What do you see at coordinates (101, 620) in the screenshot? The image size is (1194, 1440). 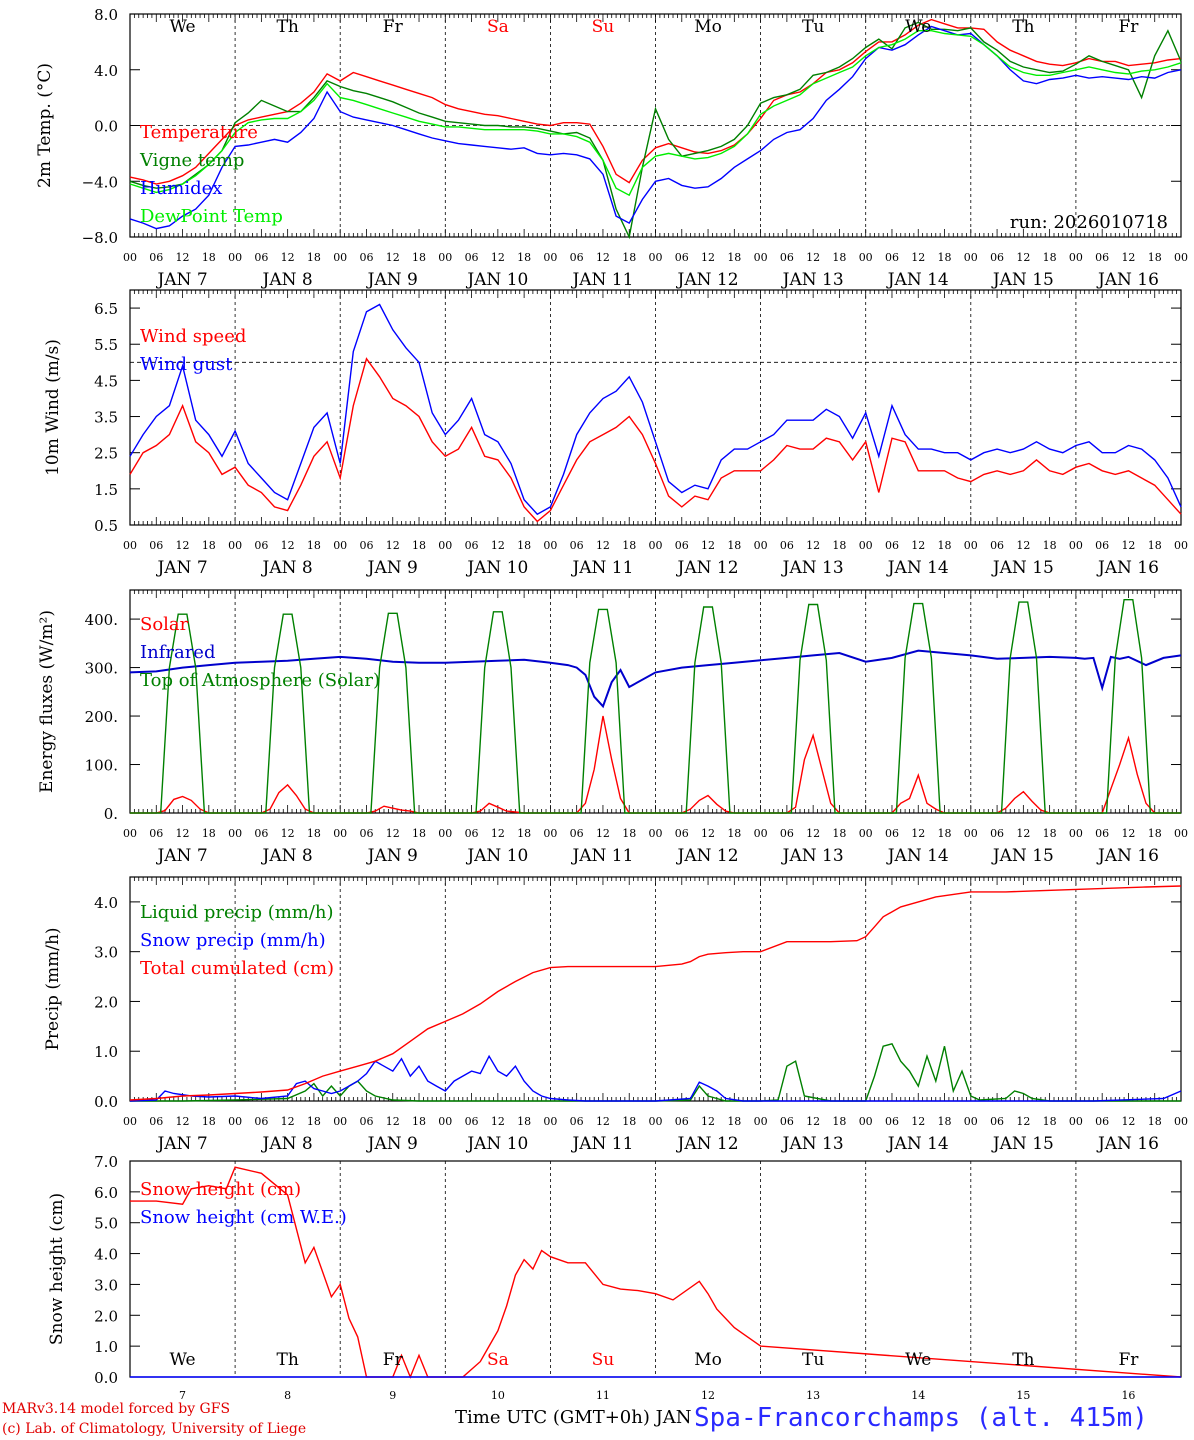 I see `y-tick-label: 400.` at bounding box center [101, 620].